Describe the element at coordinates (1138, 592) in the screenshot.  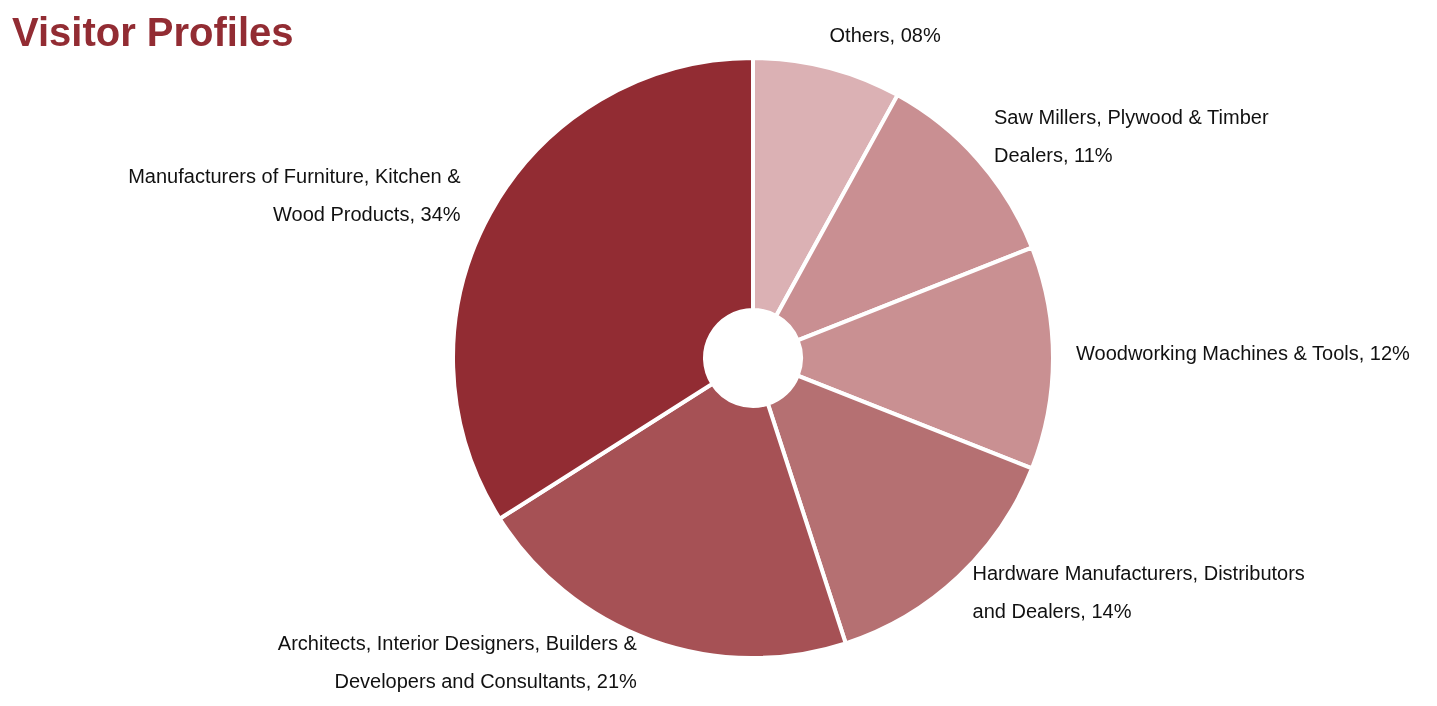
I see `slice-label: Hardware Manufacturers, Distributors and Dealers, 14%` at that location.